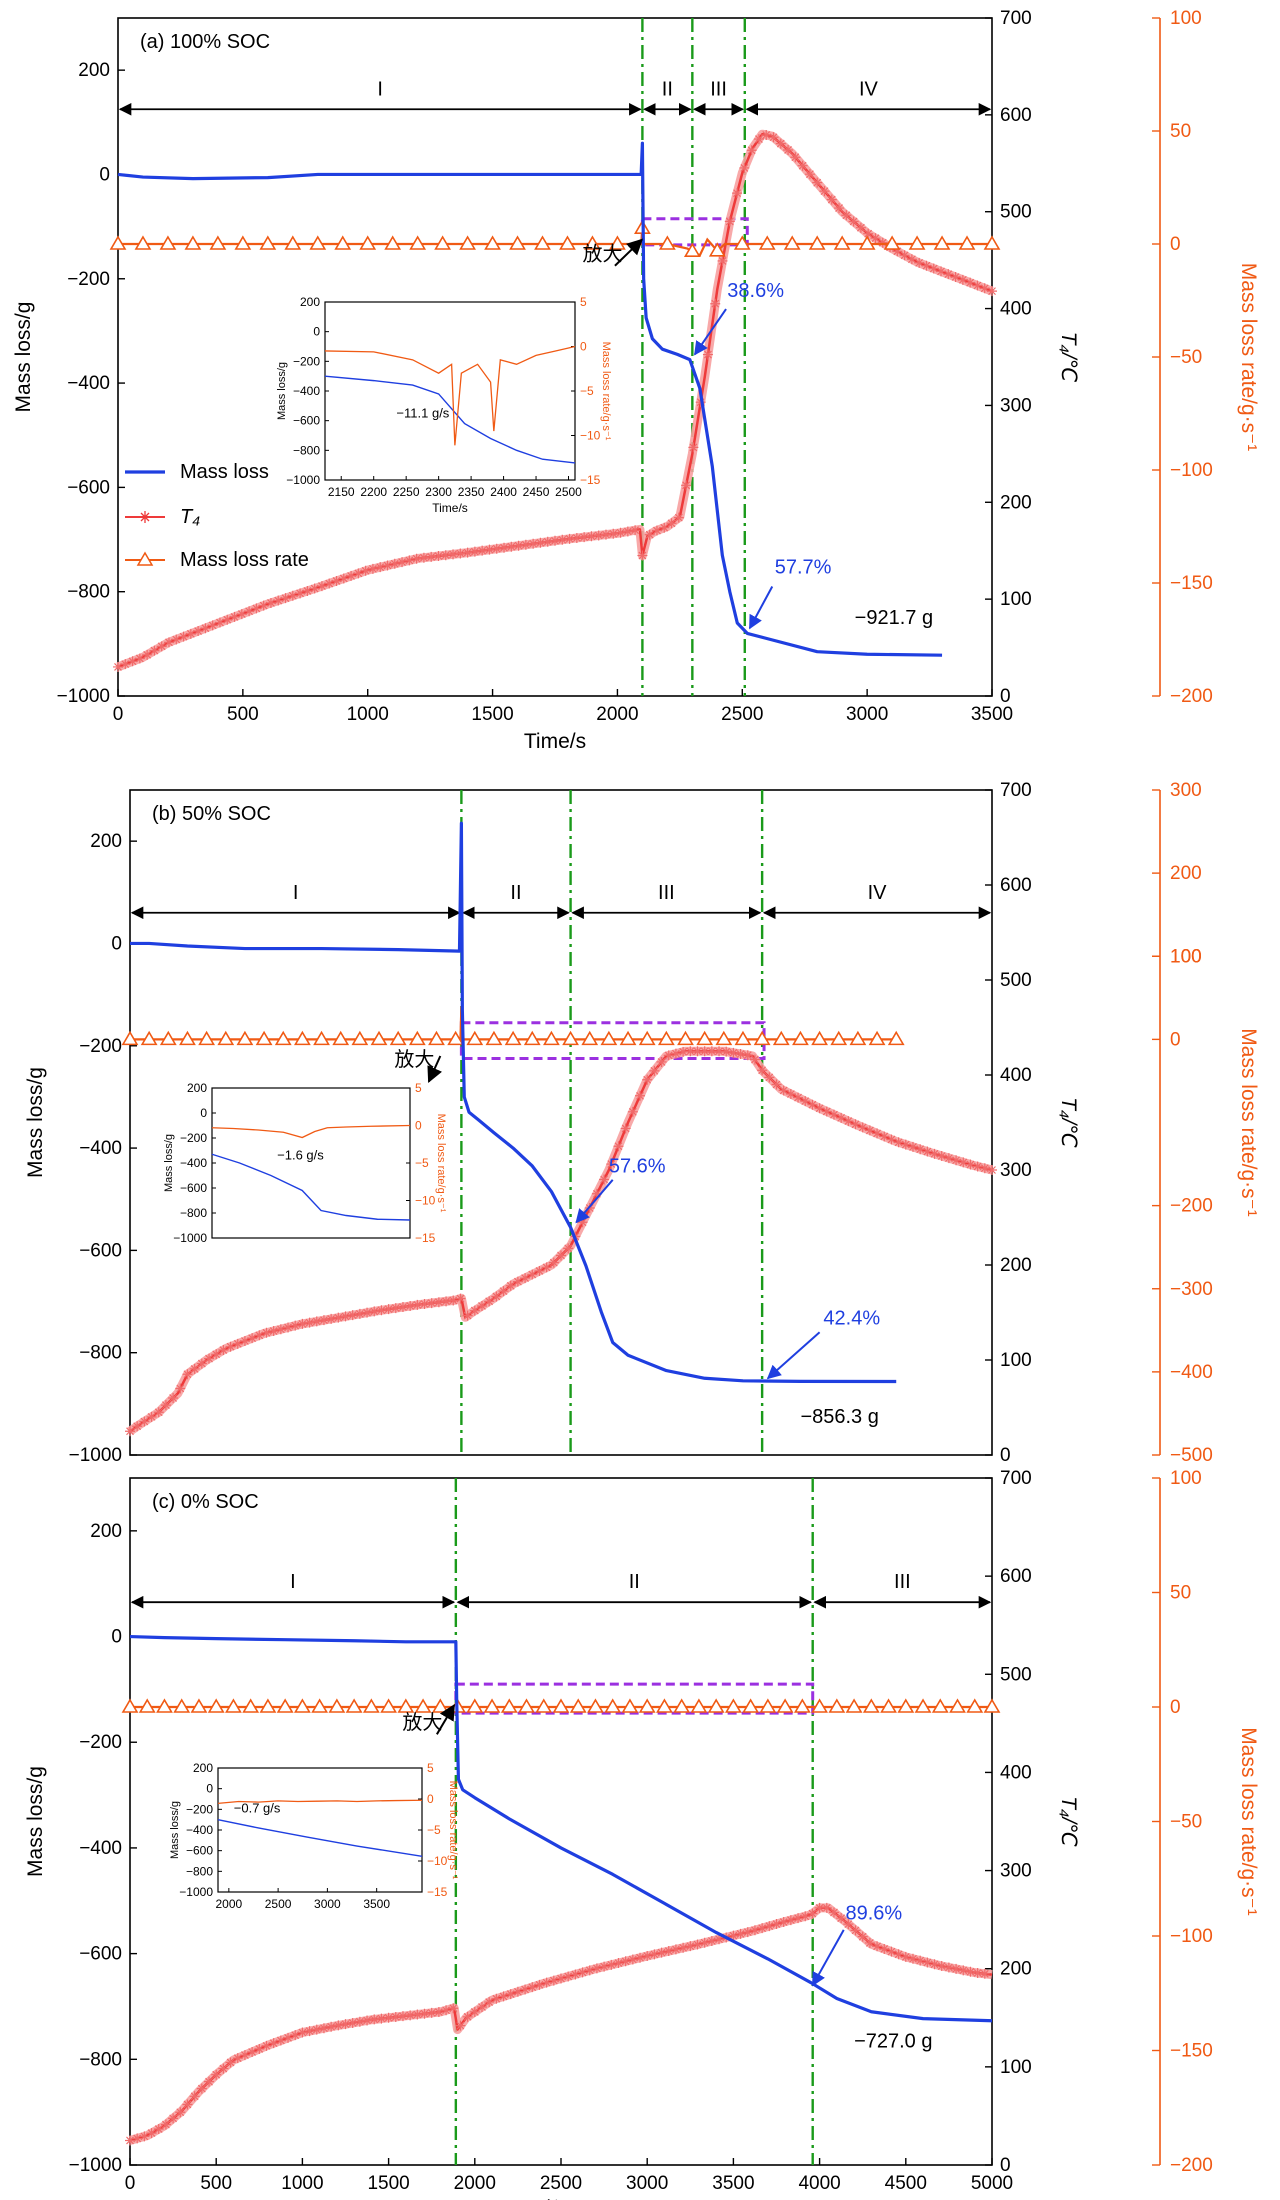 The width and height of the screenshot is (1280, 2200). I want to click on temp-axis-label: T₄/℃, so click(1068, 357).